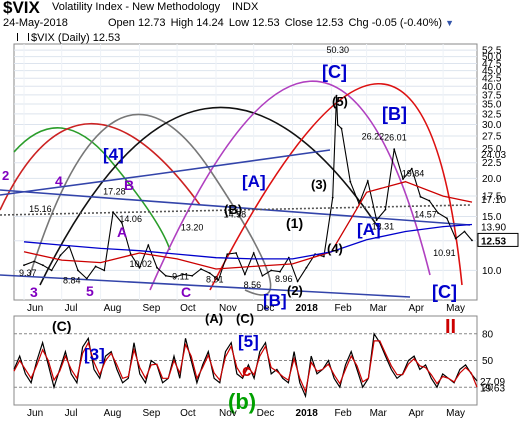  Describe the element at coordinates (165, 172) in the screenshot. I see `upper-trendline` at that location.